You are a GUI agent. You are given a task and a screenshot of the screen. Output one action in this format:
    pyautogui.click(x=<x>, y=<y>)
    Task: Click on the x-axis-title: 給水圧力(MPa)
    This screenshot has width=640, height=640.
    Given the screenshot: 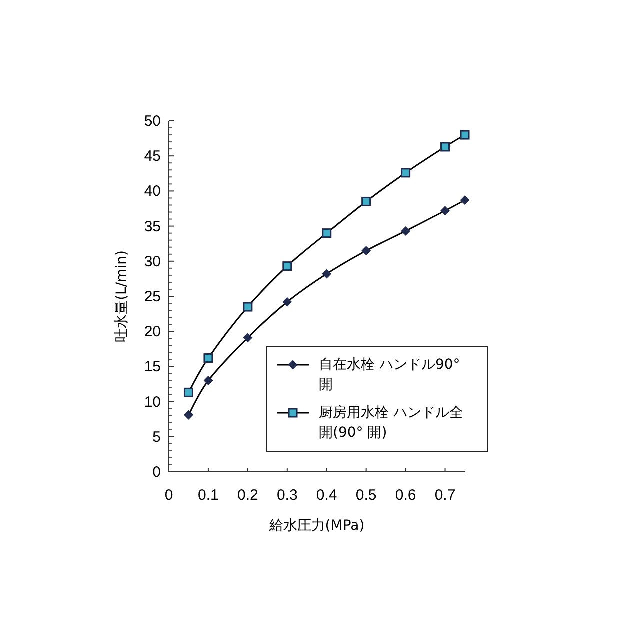 What is the action you would take?
    pyautogui.click(x=316, y=526)
    